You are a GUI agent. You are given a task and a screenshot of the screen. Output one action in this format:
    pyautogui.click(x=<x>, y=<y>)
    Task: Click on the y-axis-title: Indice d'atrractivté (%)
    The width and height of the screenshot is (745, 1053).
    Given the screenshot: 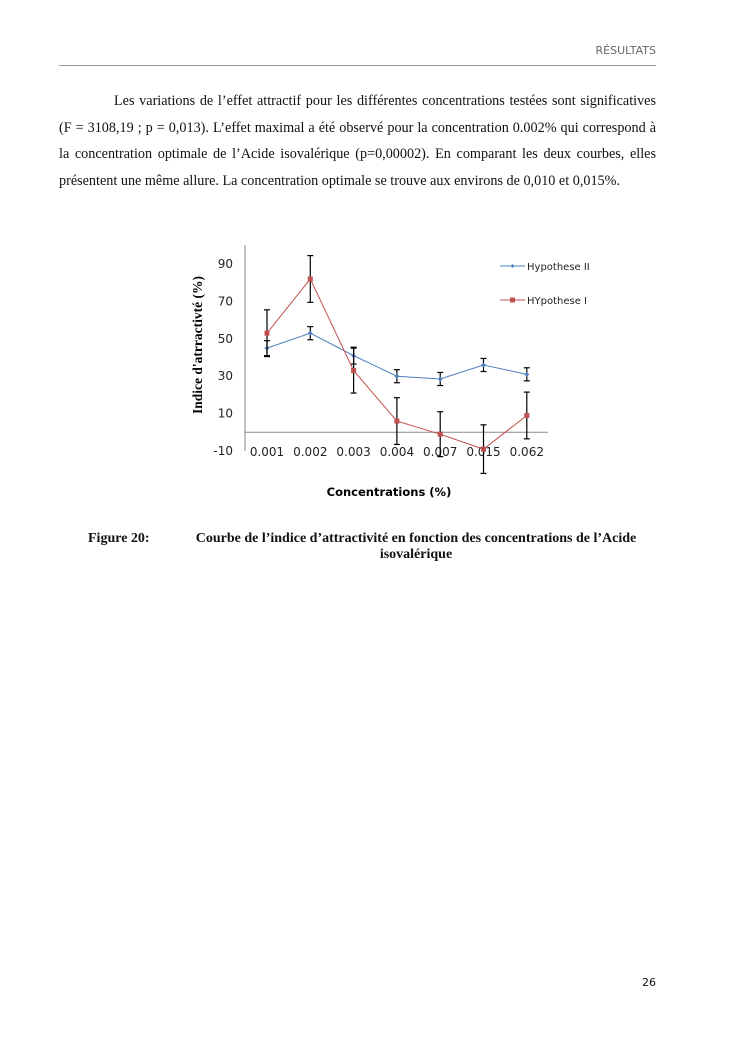 What is the action you would take?
    pyautogui.click(x=197, y=345)
    